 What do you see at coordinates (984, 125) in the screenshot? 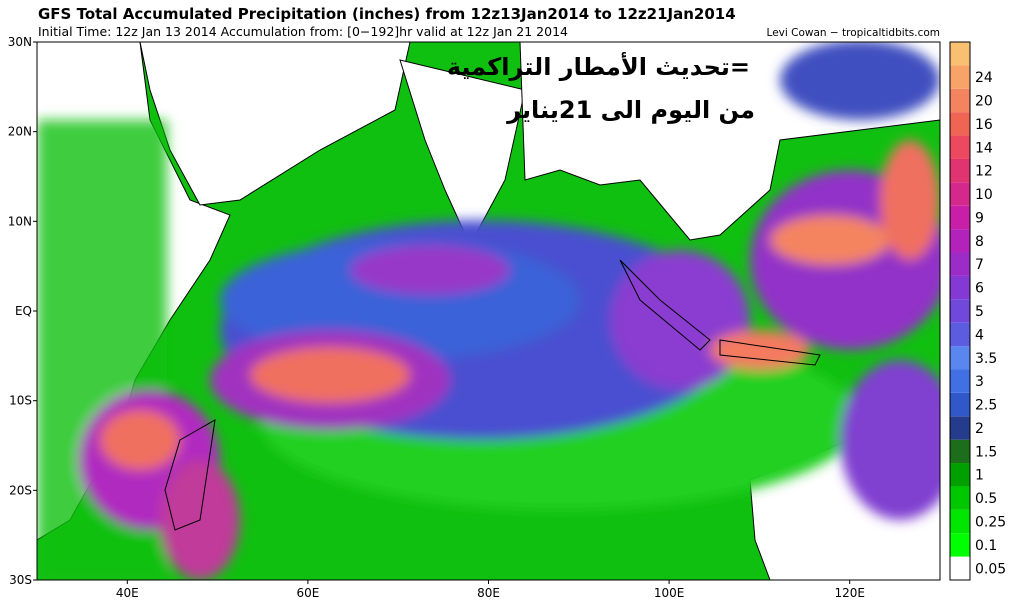
I see `colorbar-label: 16` at bounding box center [984, 125].